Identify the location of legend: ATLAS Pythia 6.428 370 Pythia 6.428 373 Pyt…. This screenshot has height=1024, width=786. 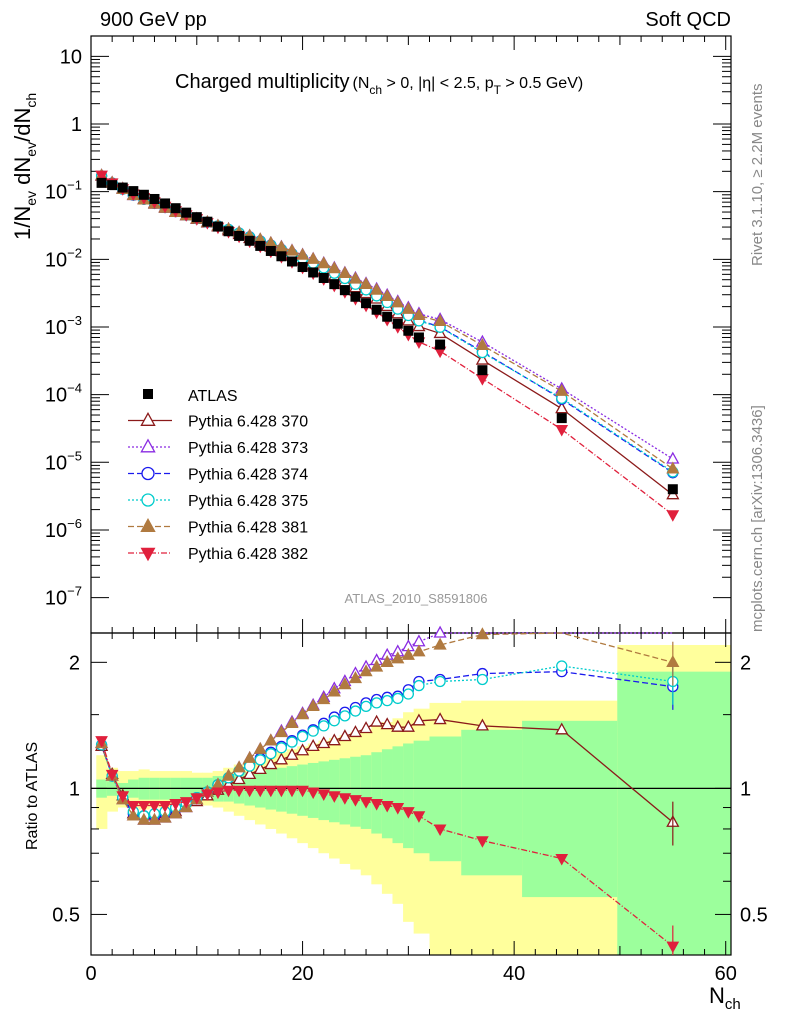
(218, 475).